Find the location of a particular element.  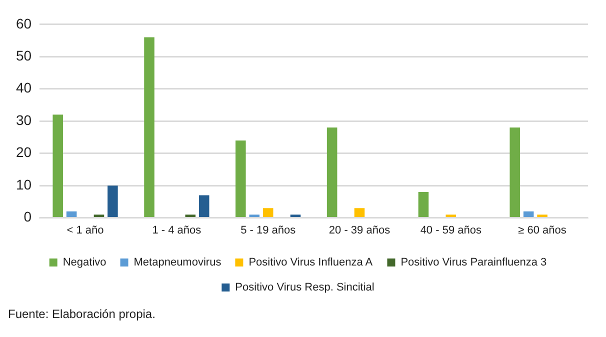

y-tick-label: 10 is located at coordinates (24, 184).